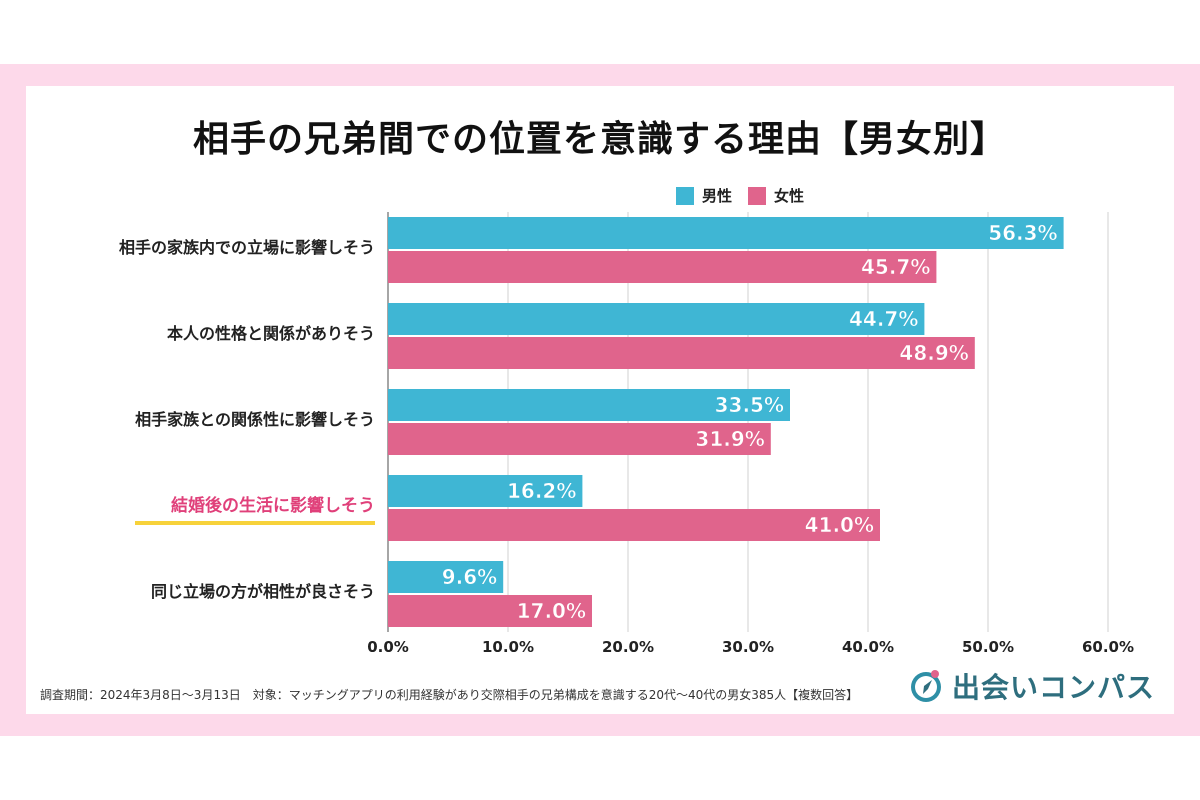 The width and height of the screenshot is (1200, 800). Describe the element at coordinates (868, 647) in the screenshot. I see `x-tick-label: 40.0%` at that location.